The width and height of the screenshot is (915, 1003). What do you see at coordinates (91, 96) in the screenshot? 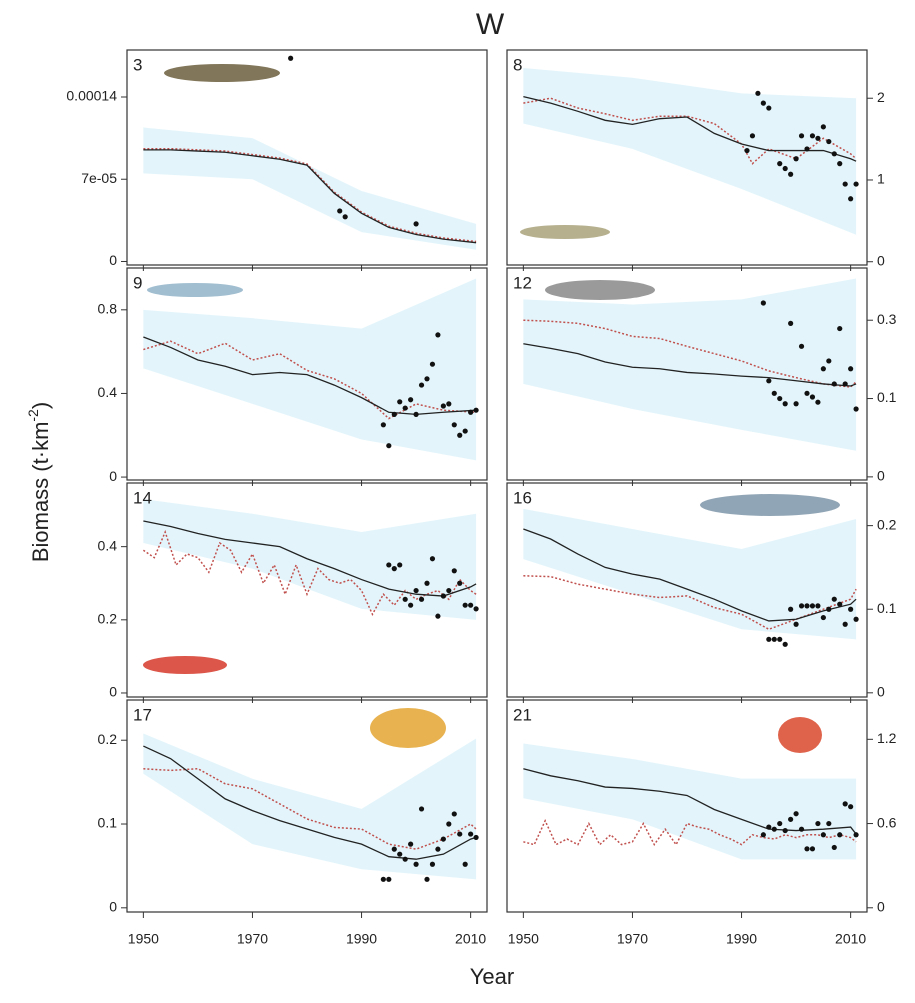
I see `y-tick-label: 0.00014` at bounding box center [91, 96].